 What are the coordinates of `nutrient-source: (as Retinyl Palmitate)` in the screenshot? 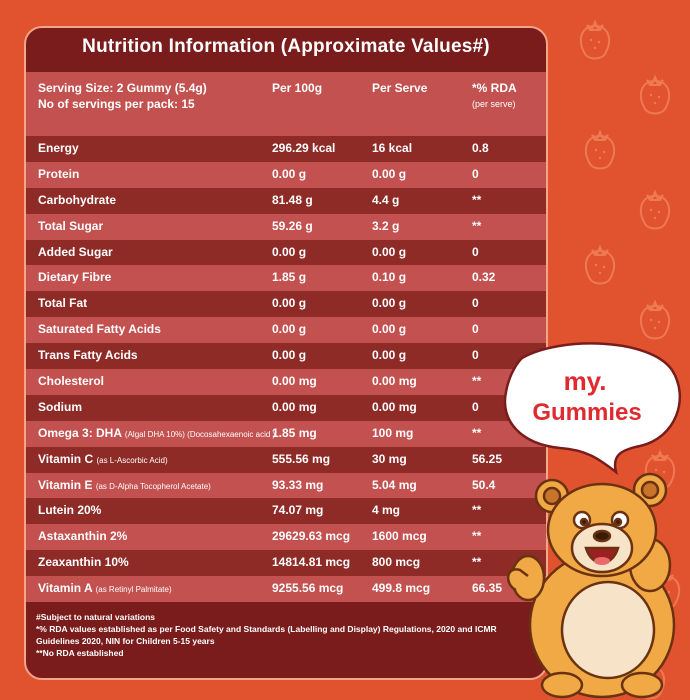 It's located at (133, 590).